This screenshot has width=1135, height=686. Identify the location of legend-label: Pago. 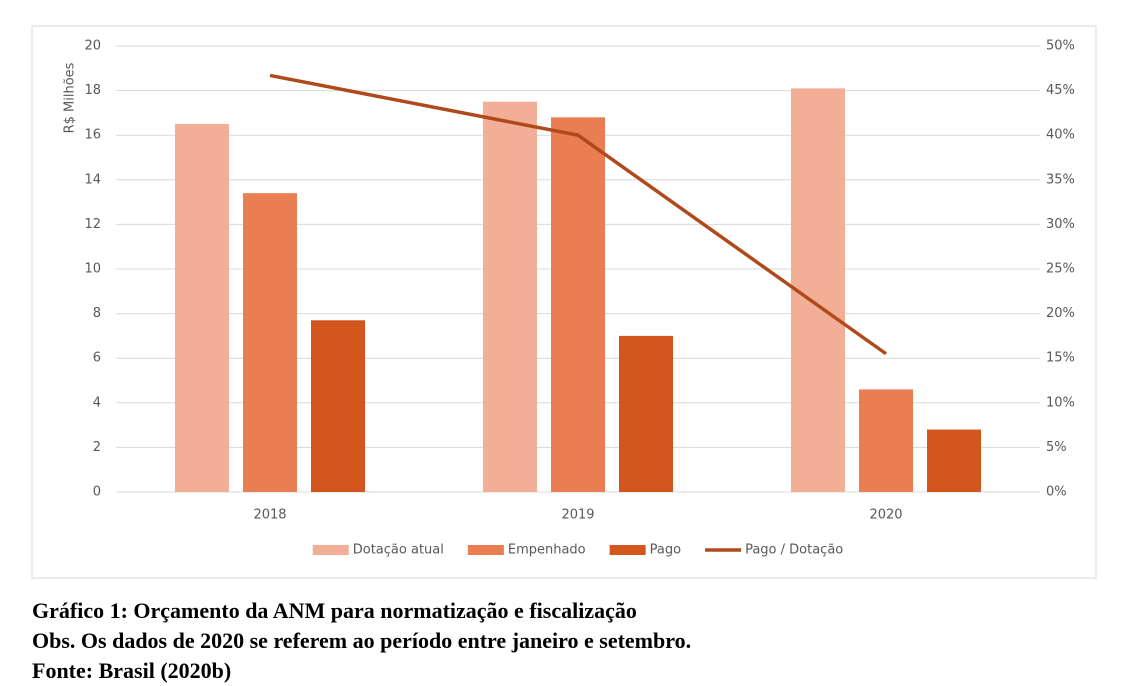
(665, 550).